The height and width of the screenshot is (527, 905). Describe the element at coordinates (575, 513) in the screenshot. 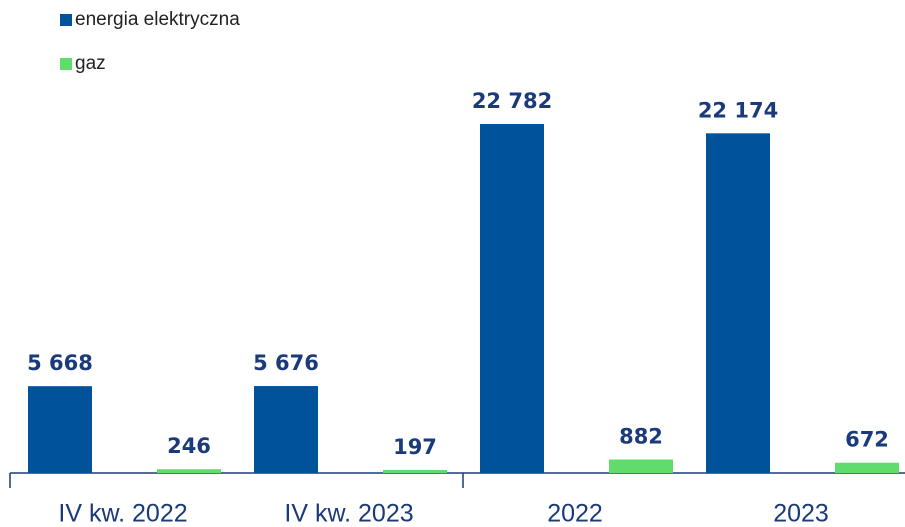

I see `x-tick-label: 2022` at that location.